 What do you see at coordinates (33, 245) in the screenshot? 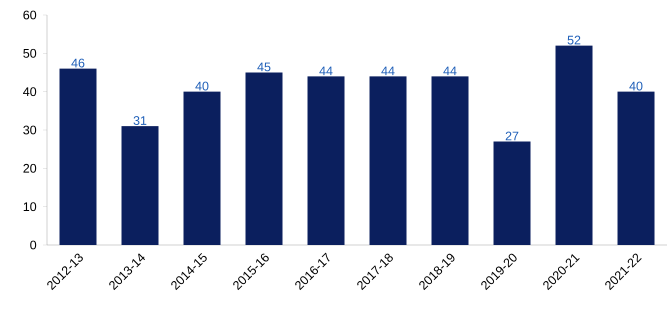
I see `y-tick-label: 0` at bounding box center [33, 245].